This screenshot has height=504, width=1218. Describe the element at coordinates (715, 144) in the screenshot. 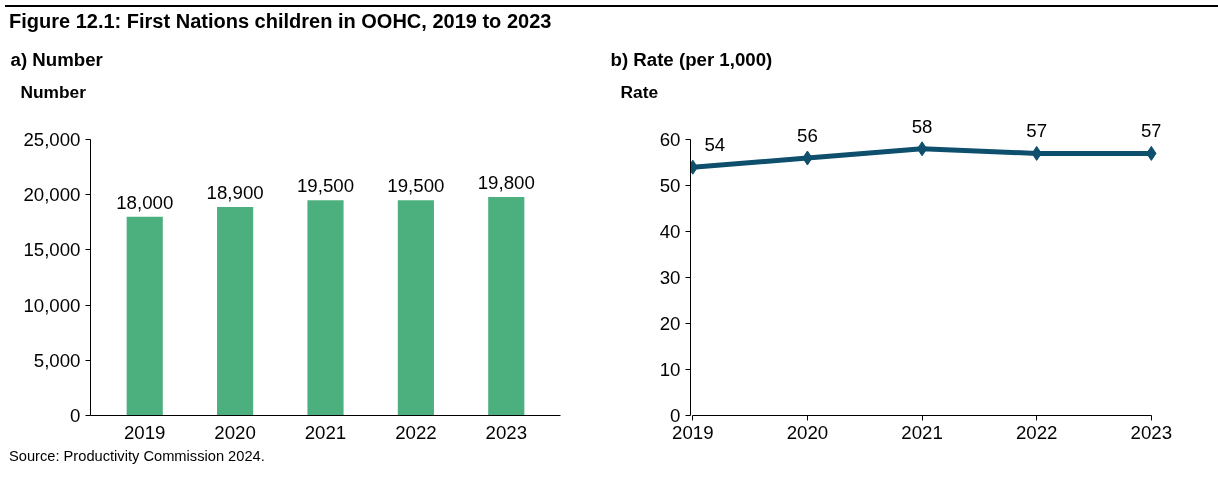

I see `data-label: 54` at that location.